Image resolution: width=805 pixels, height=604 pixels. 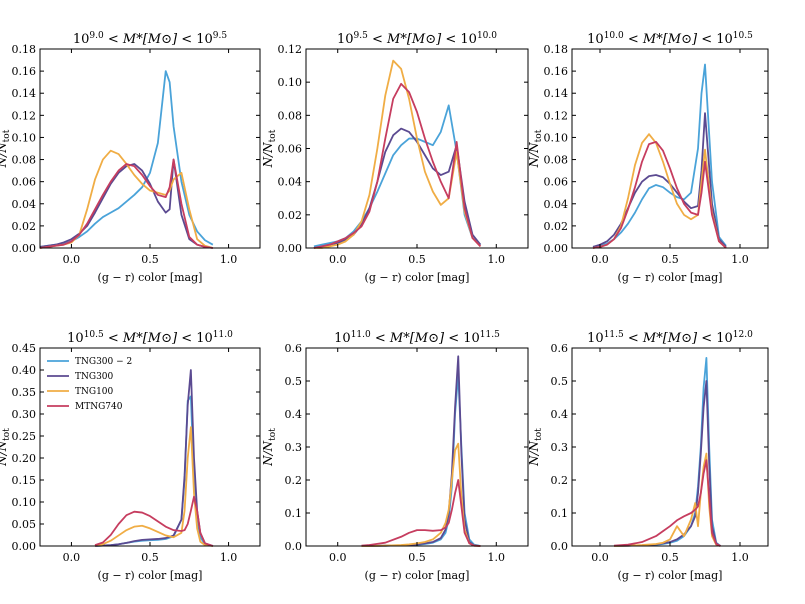 What do you see at coordinates (94, 377) in the screenshot?
I see `legend-label-tng300: TNG300` at bounding box center [94, 377].